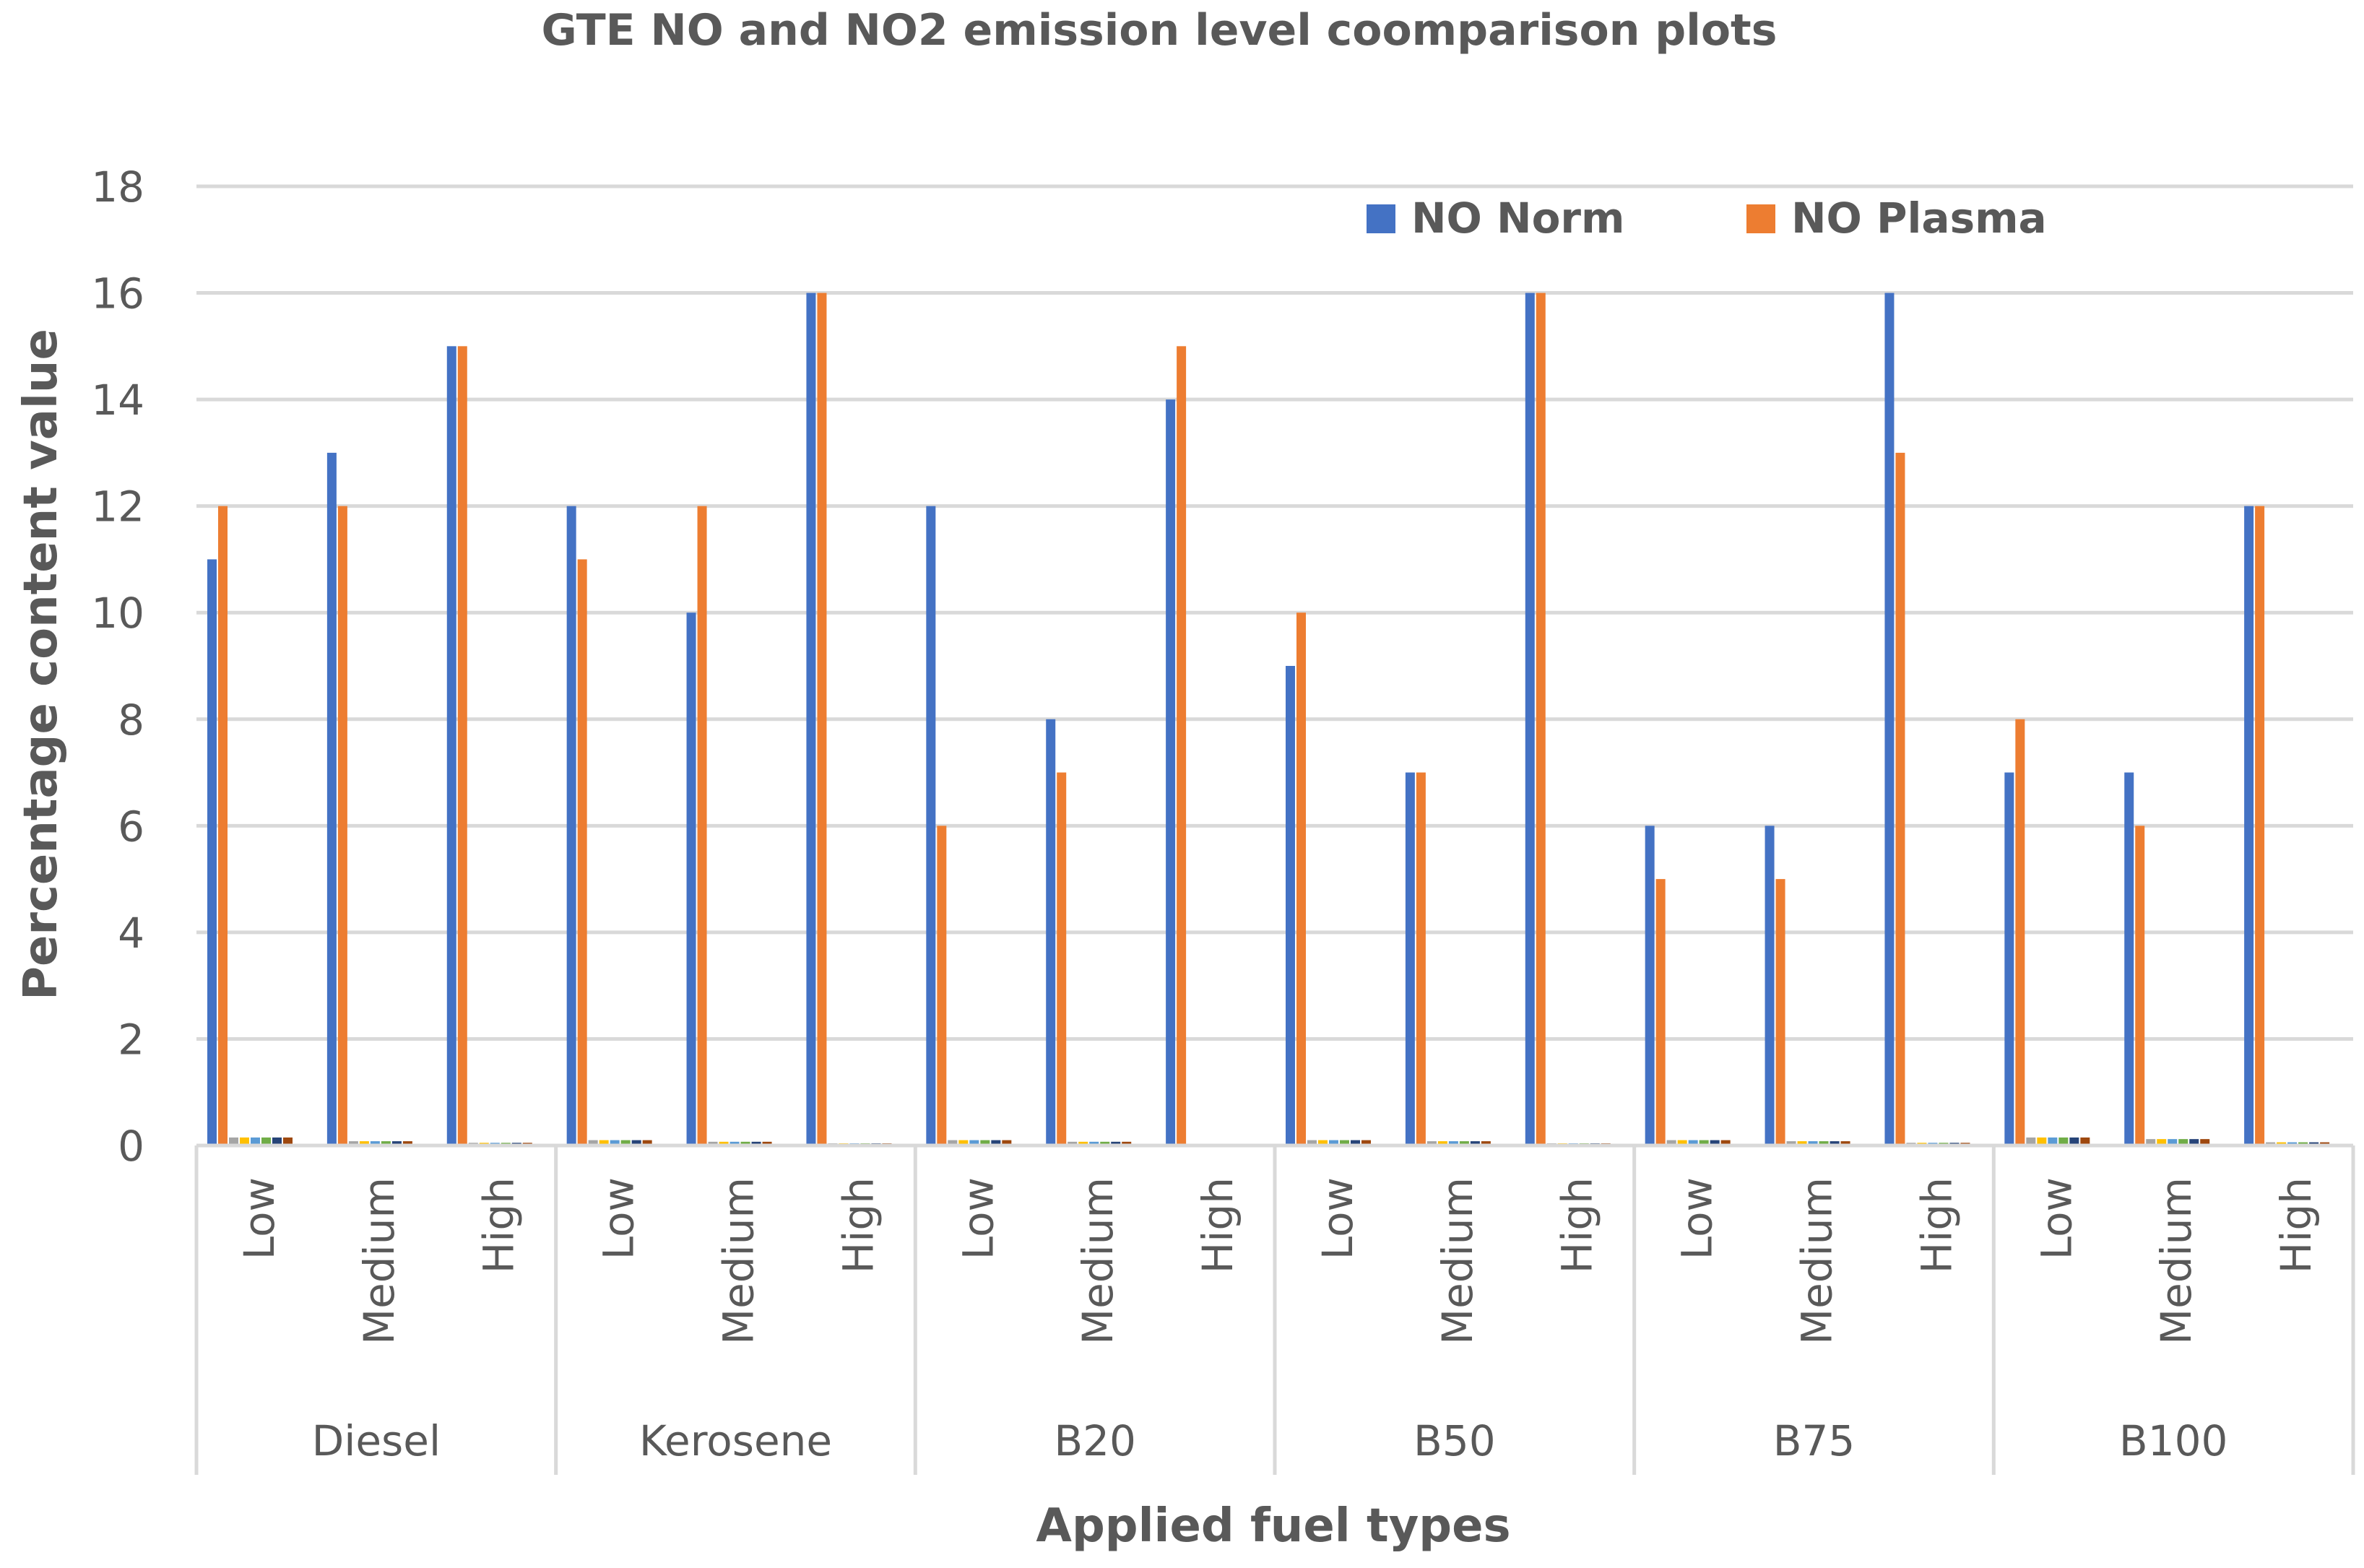  What do you see at coordinates (1517, 218) in the screenshot?
I see `legend-label: NO Norm` at bounding box center [1517, 218].